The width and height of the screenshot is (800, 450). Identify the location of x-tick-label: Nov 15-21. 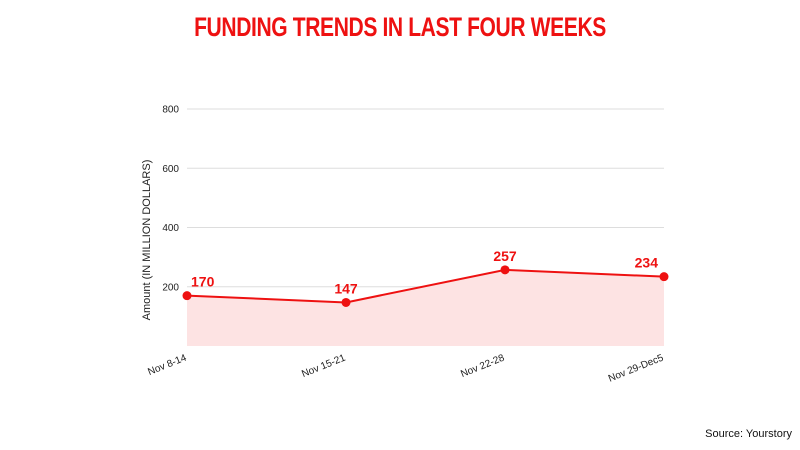
(323, 366).